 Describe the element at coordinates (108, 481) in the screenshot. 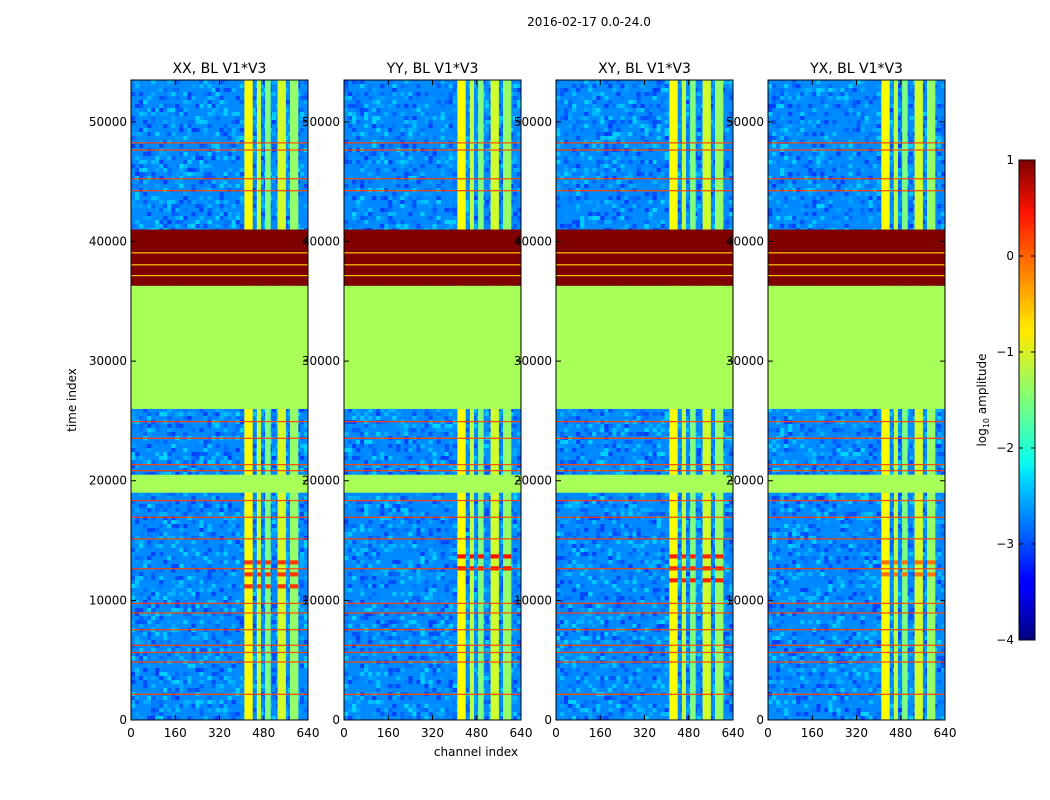

I see `y-tick-label: 20000` at that location.